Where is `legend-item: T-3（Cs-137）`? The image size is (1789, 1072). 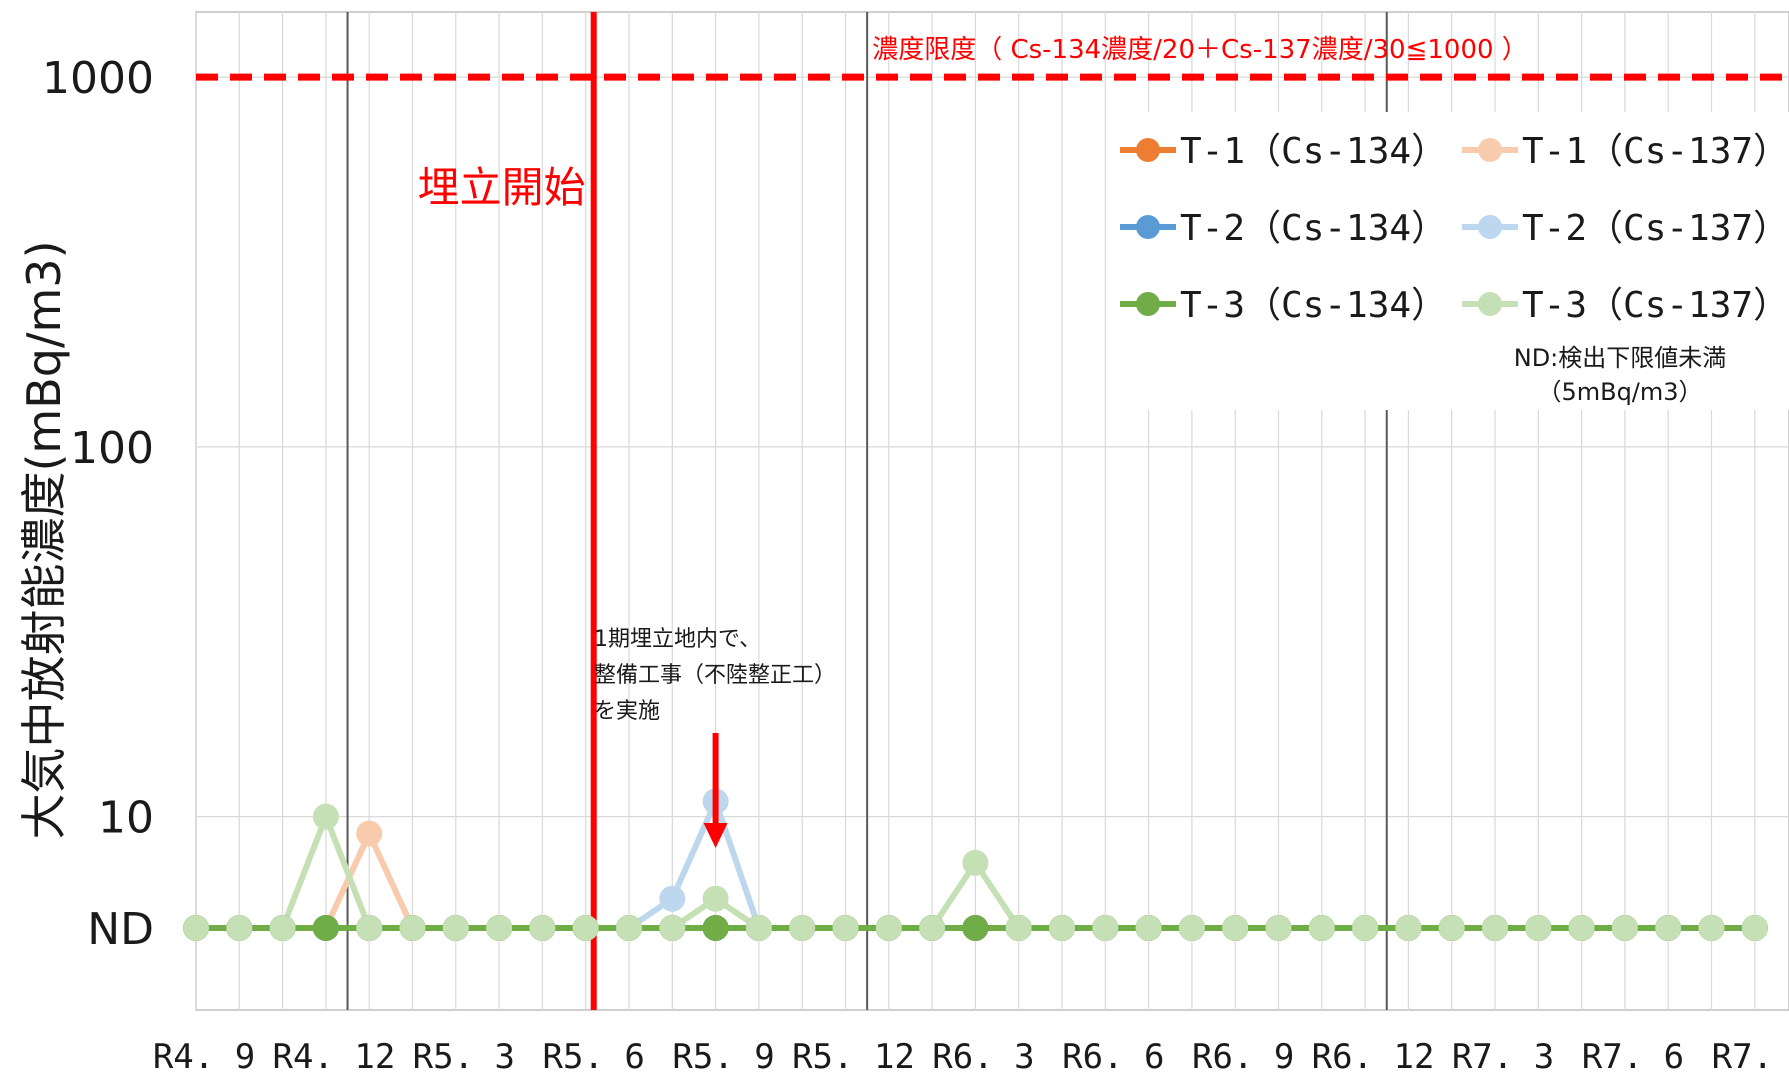
legend-item: T-3（Cs-137） is located at coordinates (1625, 305).